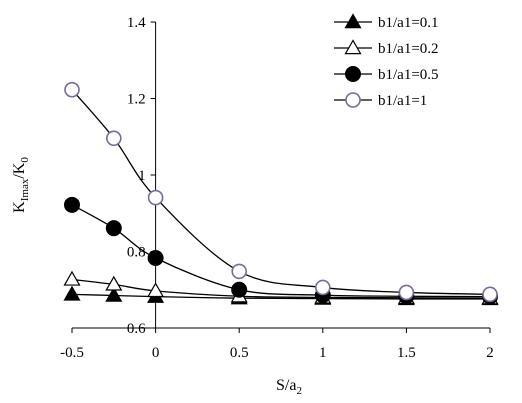  I want to click on legend-item: b1/a1=0.1, so click(386, 22).